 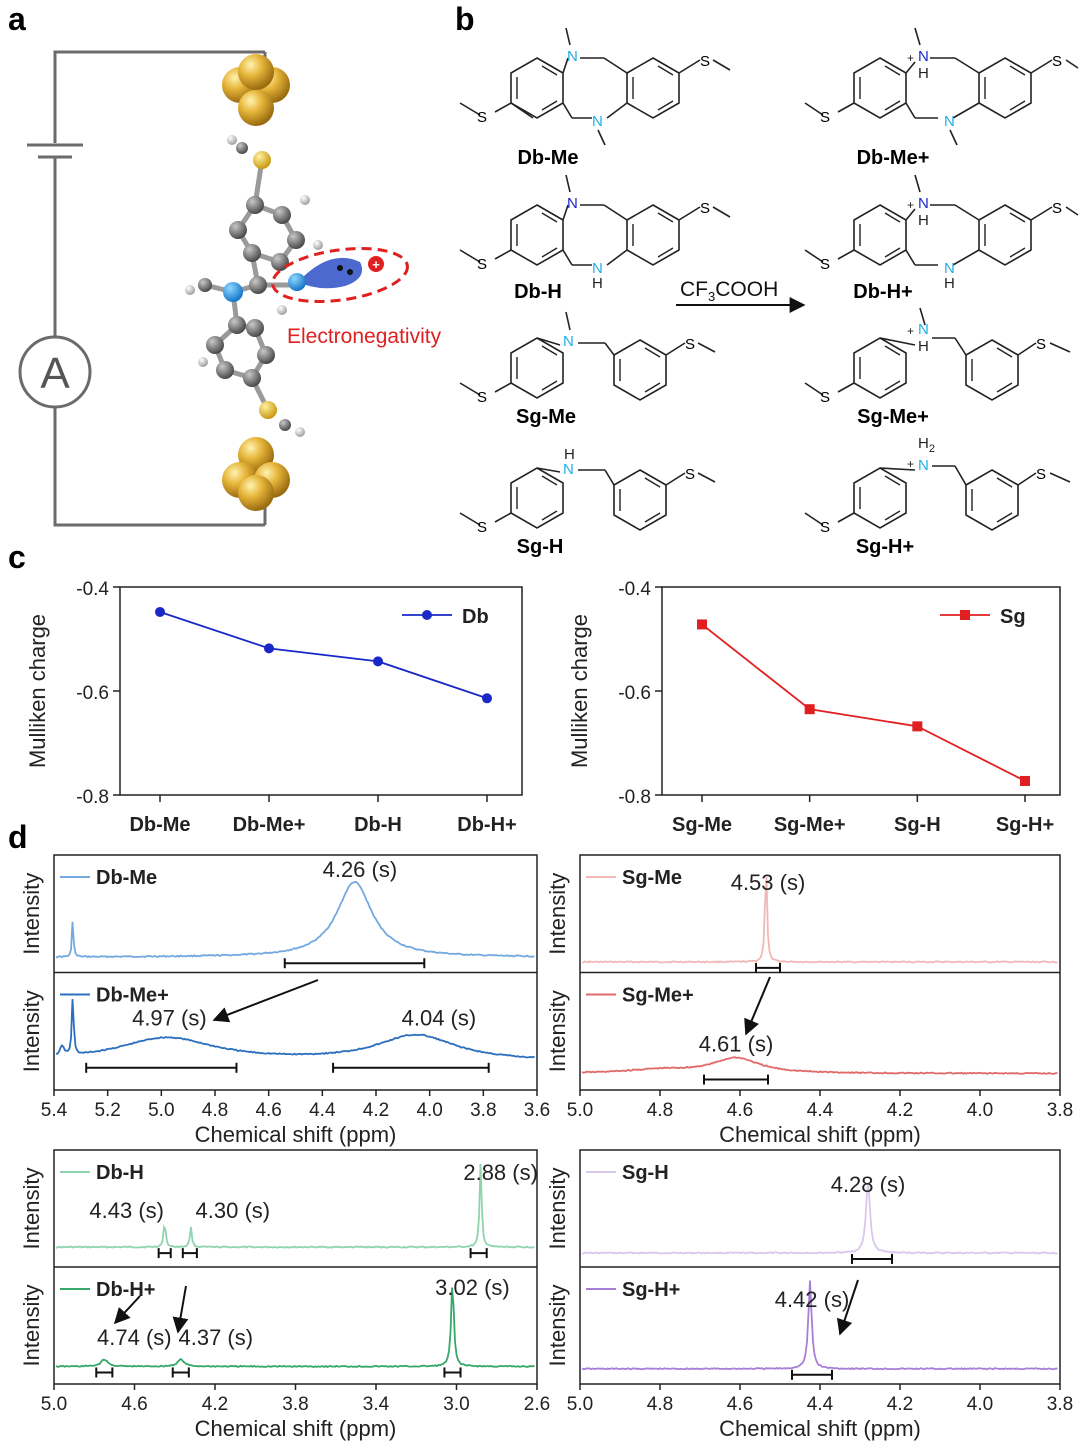 What do you see at coordinates (885, 547) in the screenshot?
I see `label-sg-h-plus: Sg-H+` at bounding box center [885, 547].